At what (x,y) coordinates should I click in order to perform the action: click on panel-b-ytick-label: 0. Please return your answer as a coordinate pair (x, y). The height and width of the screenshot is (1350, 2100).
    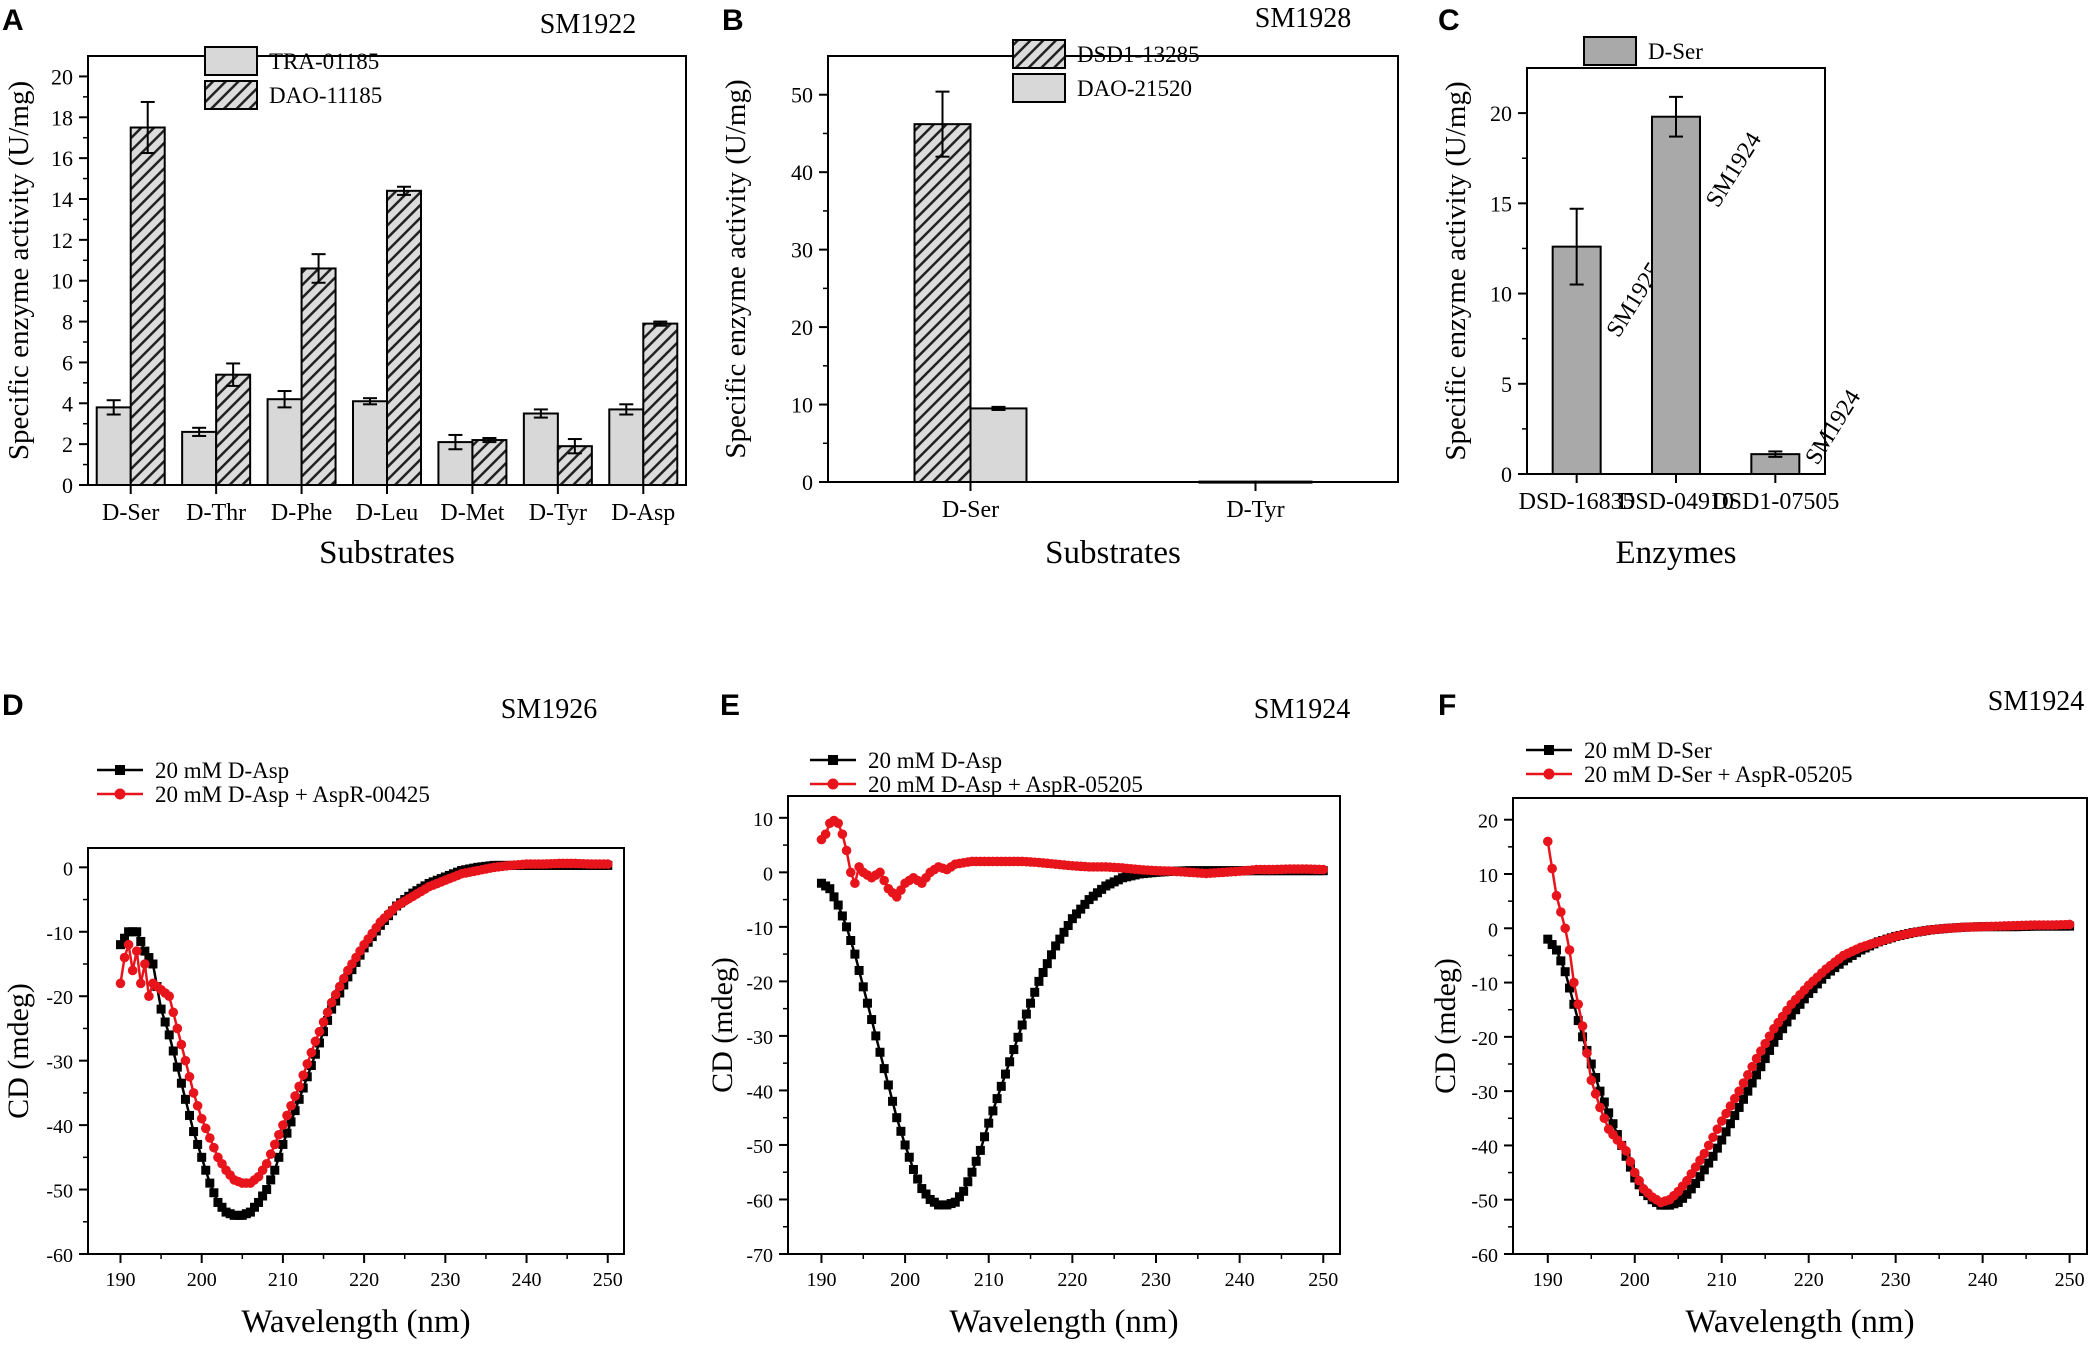
    Looking at the image, I should click on (807, 482).